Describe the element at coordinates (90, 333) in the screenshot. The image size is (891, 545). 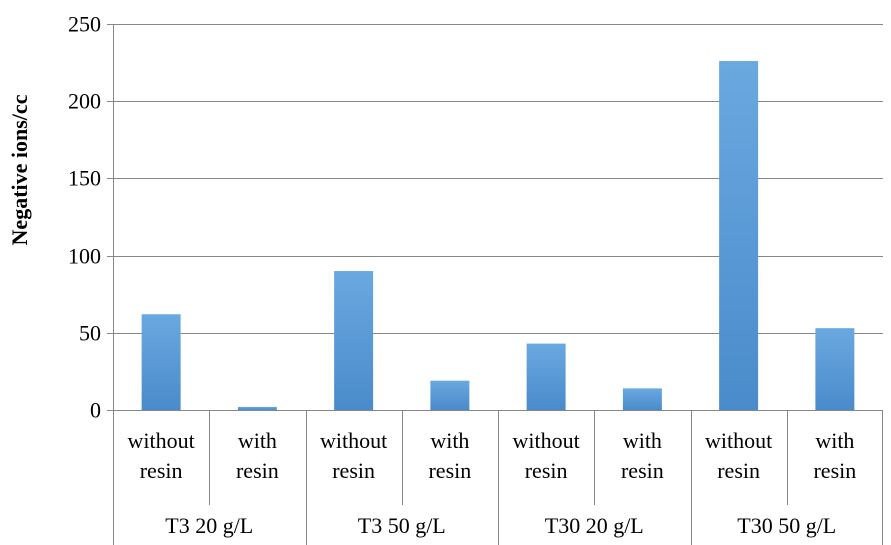
I see `y-tick-label: 50` at that location.